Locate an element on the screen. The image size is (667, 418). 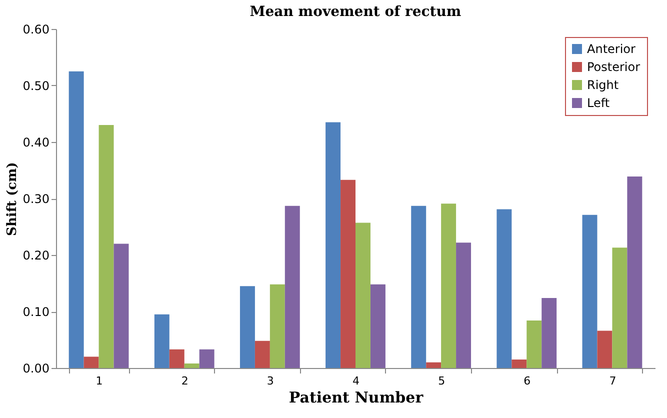
y-tick-label: 0.00 is located at coordinates (36, 369).